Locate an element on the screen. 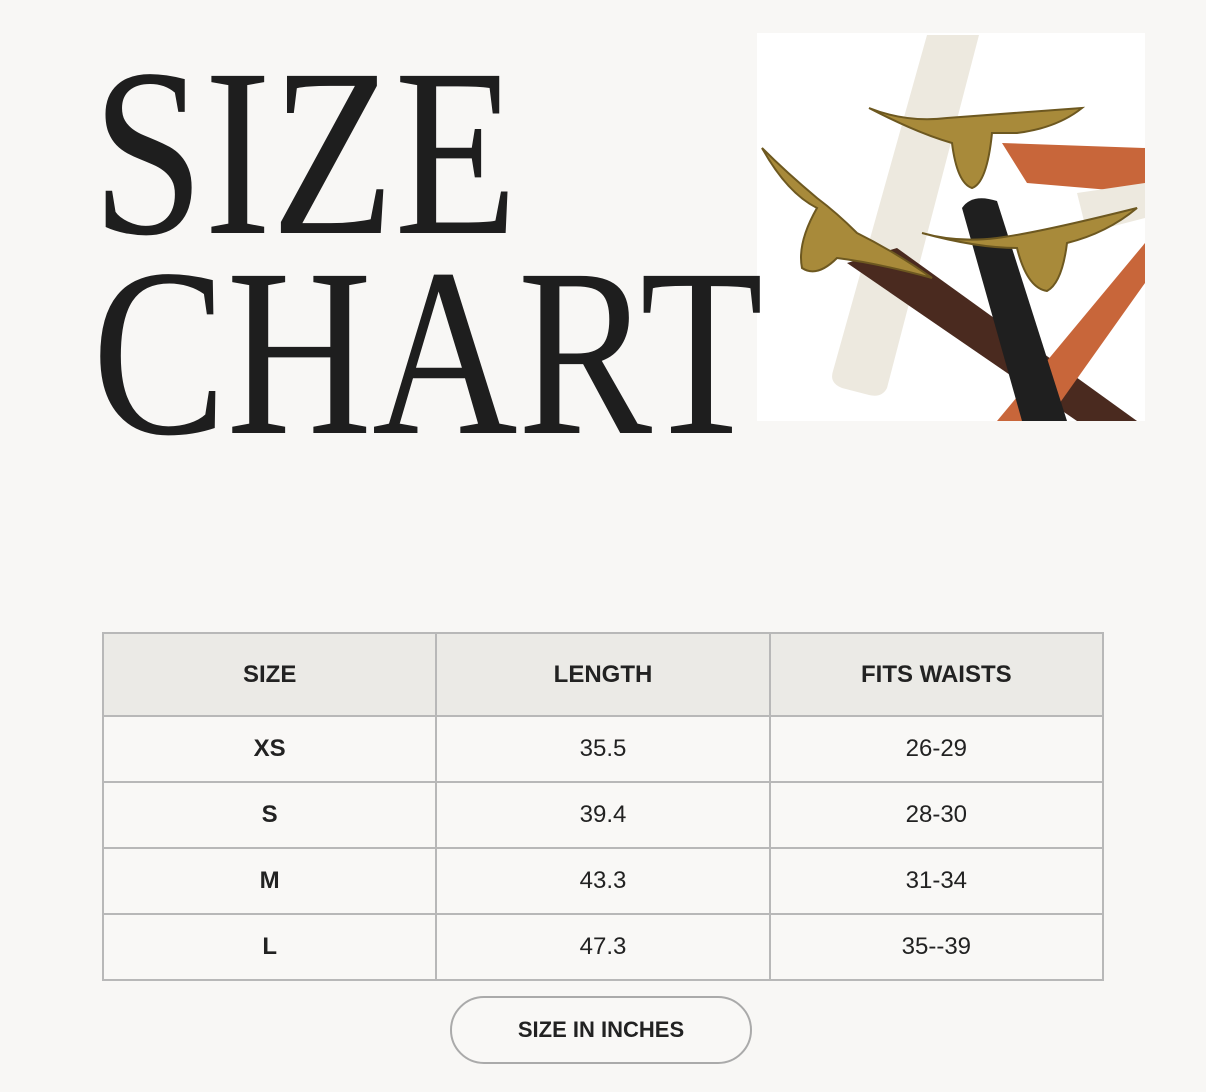  cell-length: 35.5 is located at coordinates (603, 749).